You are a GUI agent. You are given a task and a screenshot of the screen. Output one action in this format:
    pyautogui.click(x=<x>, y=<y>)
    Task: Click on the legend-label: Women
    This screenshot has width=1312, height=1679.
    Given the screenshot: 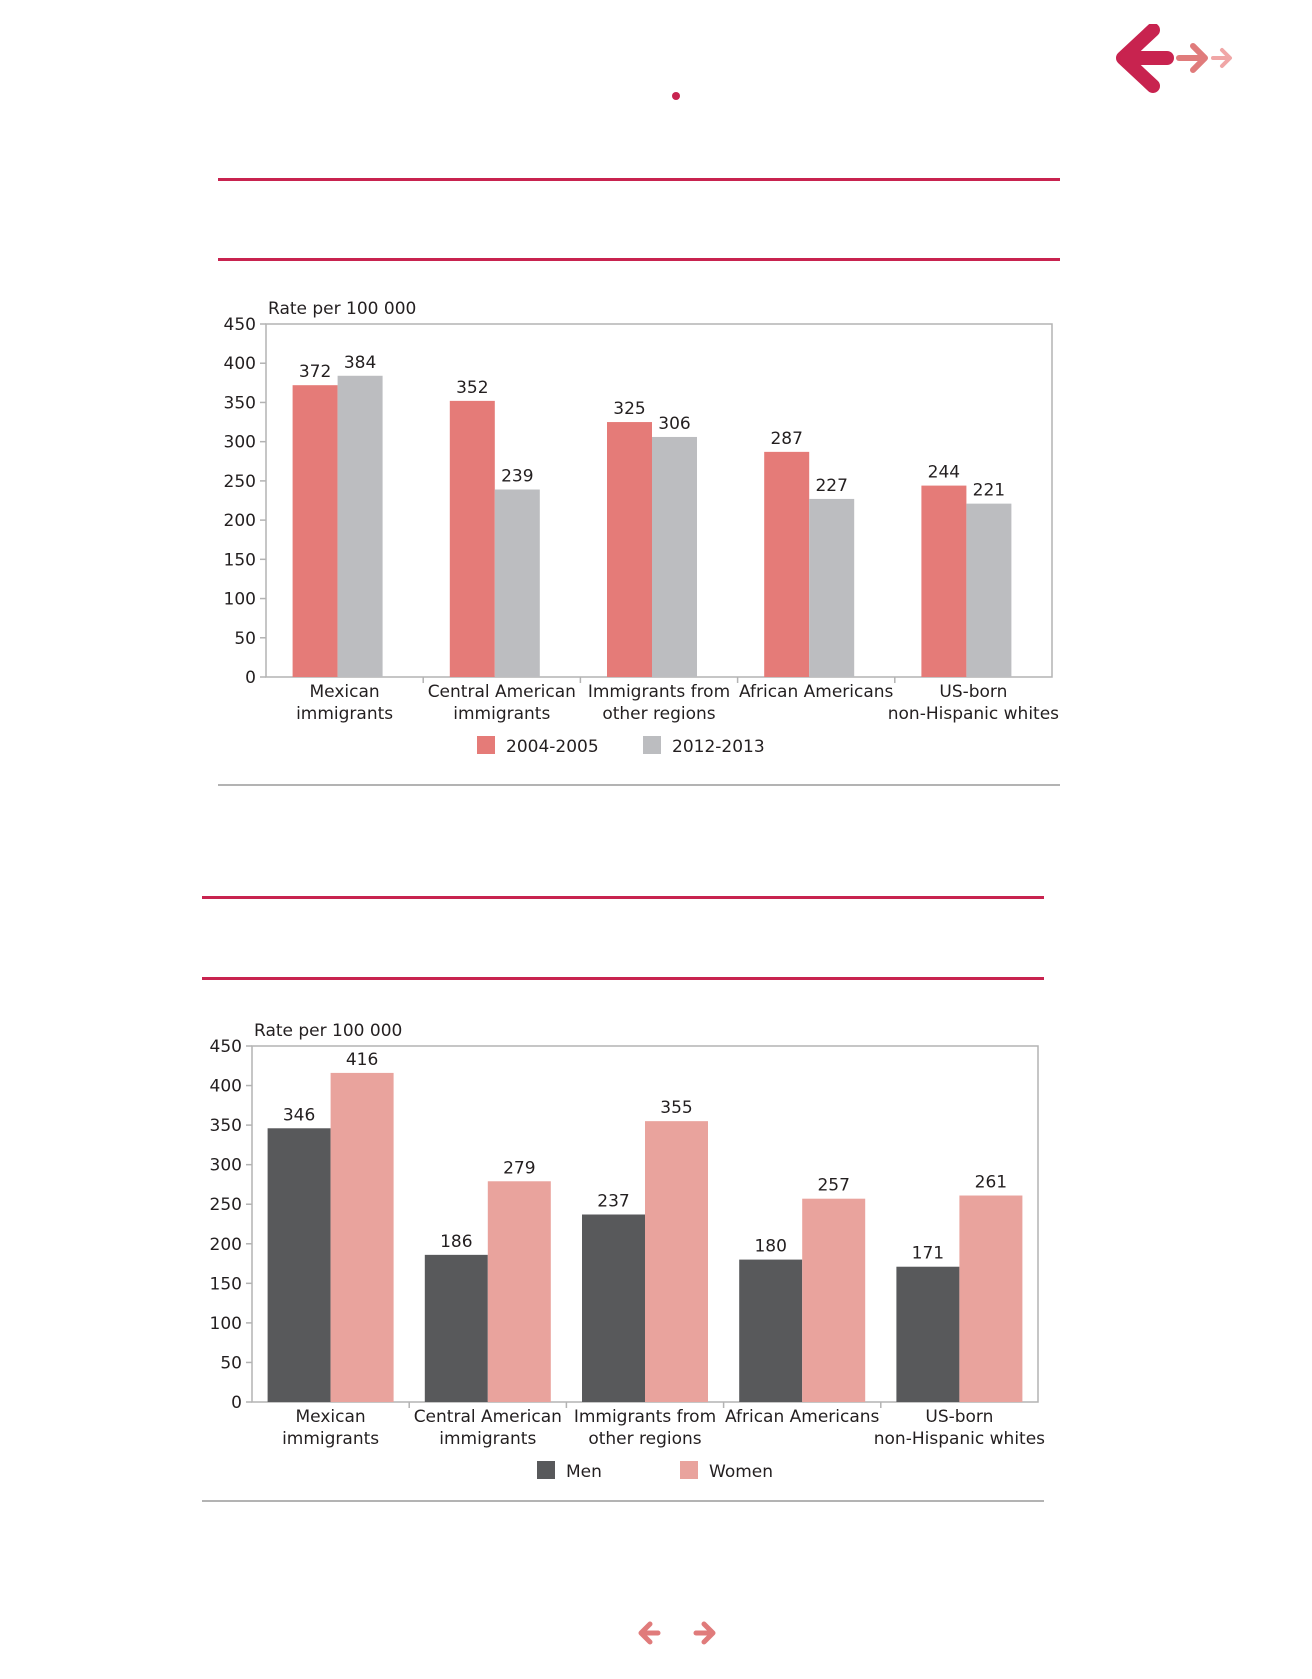 What is the action you would take?
    pyautogui.click(x=741, y=1472)
    